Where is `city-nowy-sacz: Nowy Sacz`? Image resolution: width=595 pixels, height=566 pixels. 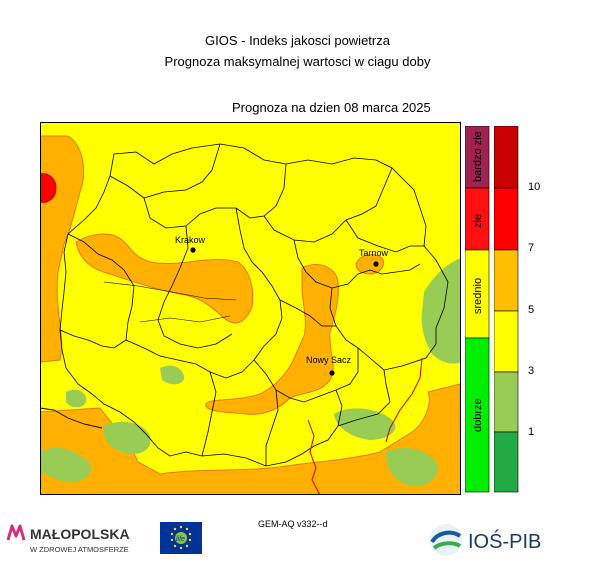
city-nowy-sacz: Nowy Sacz is located at coordinates (329, 365).